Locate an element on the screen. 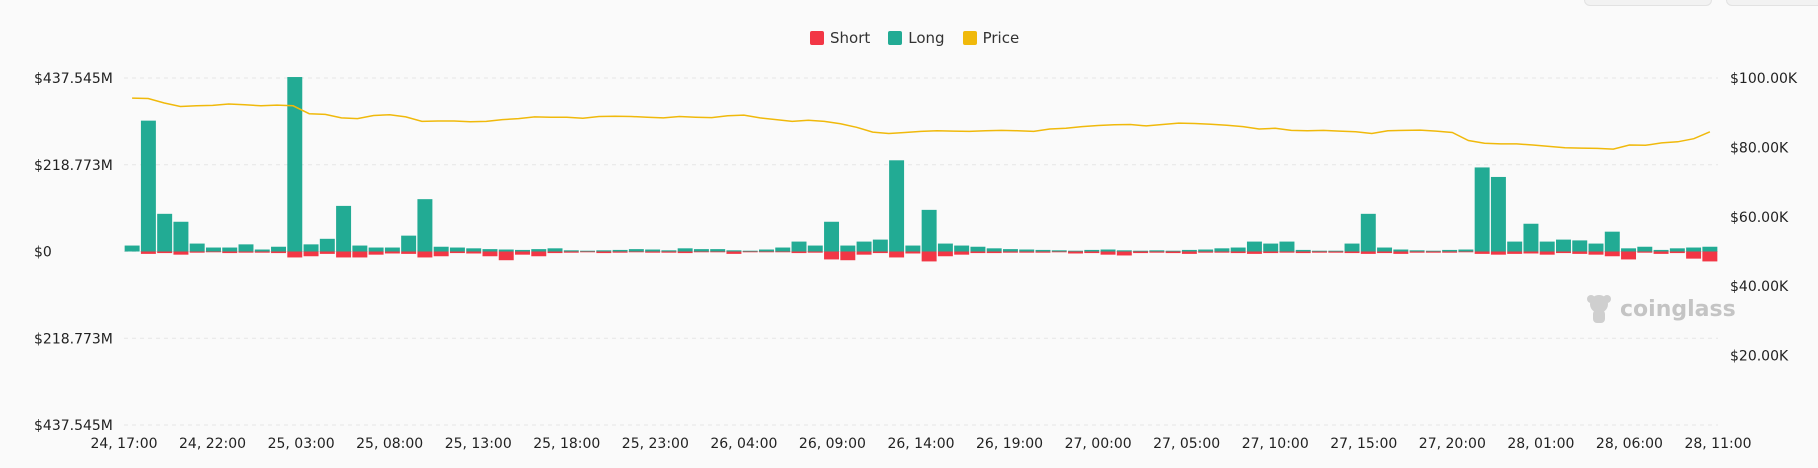 The image size is (1818, 468). price-line-layer is located at coordinates (921, 123).